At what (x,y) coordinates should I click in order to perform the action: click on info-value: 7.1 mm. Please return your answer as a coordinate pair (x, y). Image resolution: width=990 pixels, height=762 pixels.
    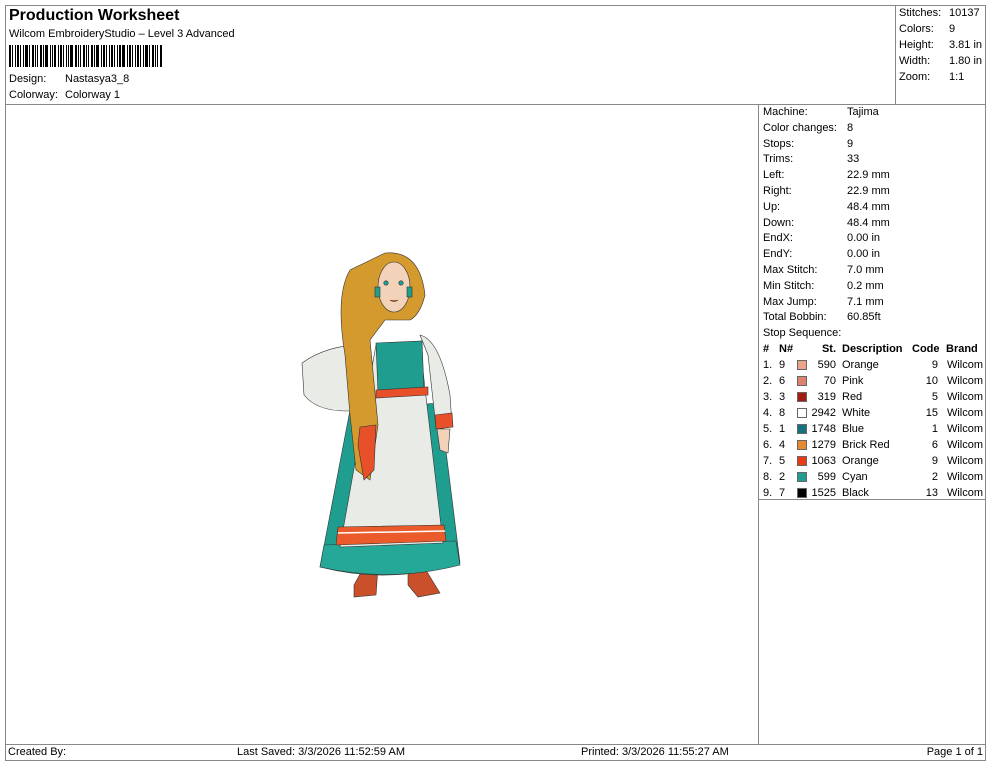
    Looking at the image, I should click on (865, 301).